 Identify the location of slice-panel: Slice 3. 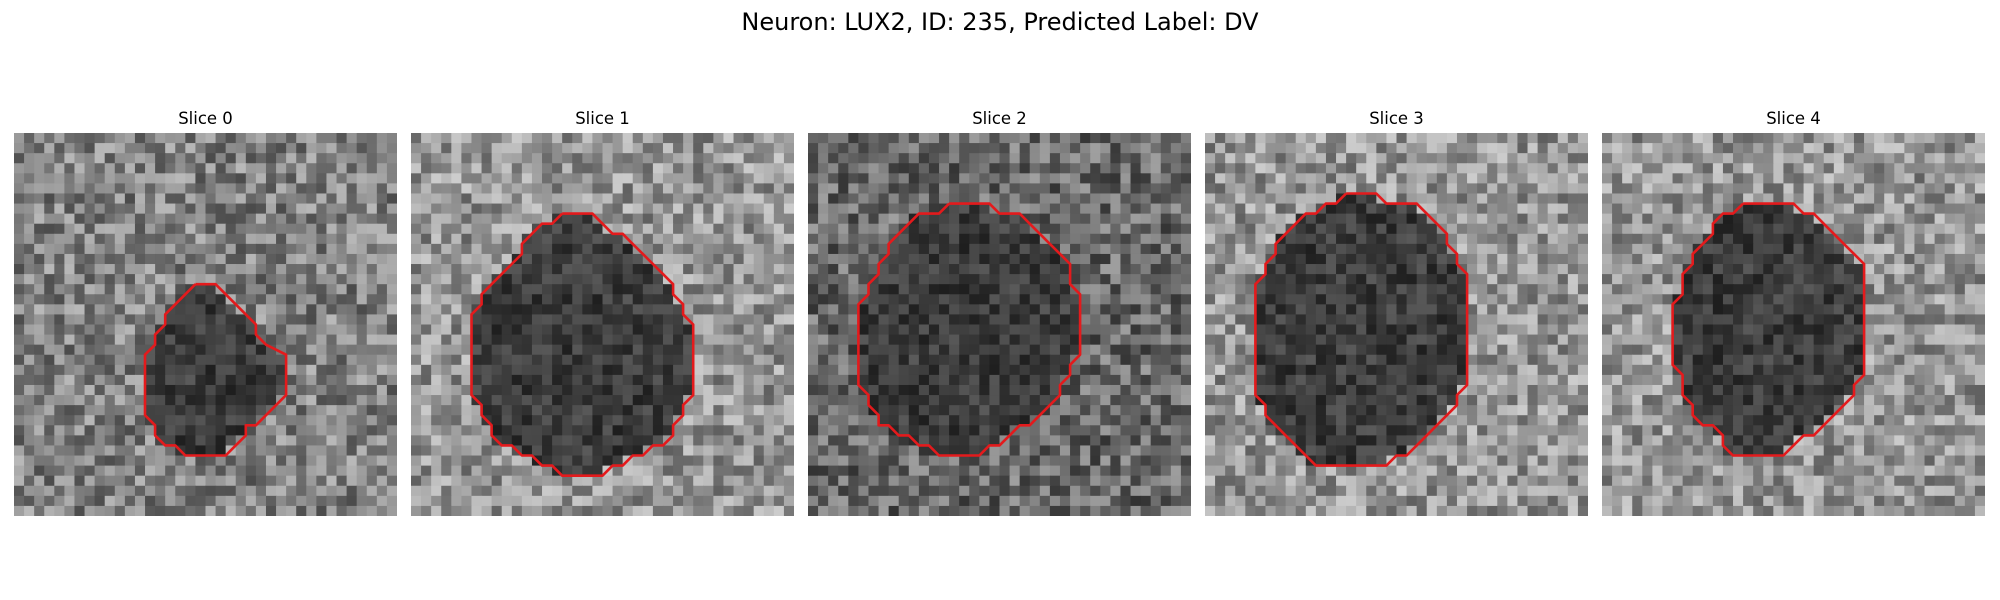
(1396, 313).